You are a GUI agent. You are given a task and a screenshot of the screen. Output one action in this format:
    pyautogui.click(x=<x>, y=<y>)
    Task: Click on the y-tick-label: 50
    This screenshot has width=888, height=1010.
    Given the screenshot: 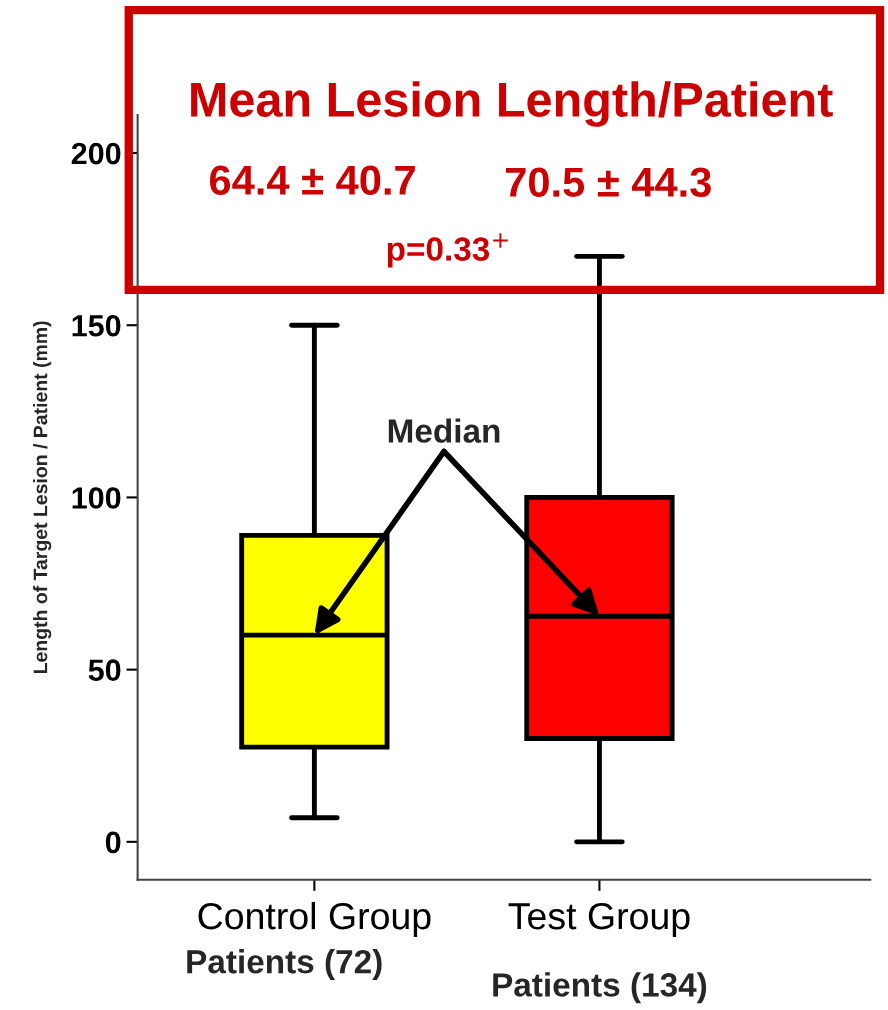 What is the action you would take?
    pyautogui.click(x=104, y=670)
    